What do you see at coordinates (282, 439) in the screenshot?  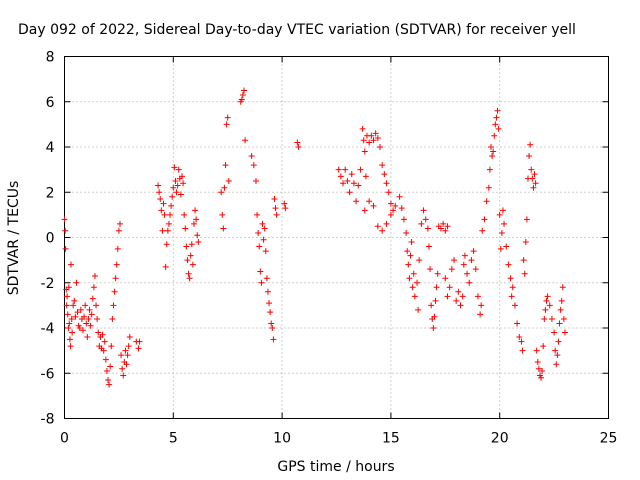 I see `x-tick-label: 10` at bounding box center [282, 439].